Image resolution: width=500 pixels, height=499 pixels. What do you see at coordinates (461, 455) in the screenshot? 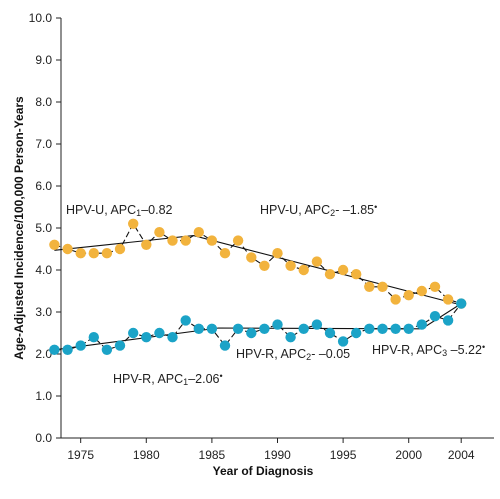
I see `x-tick-label: 2004` at bounding box center [461, 455].